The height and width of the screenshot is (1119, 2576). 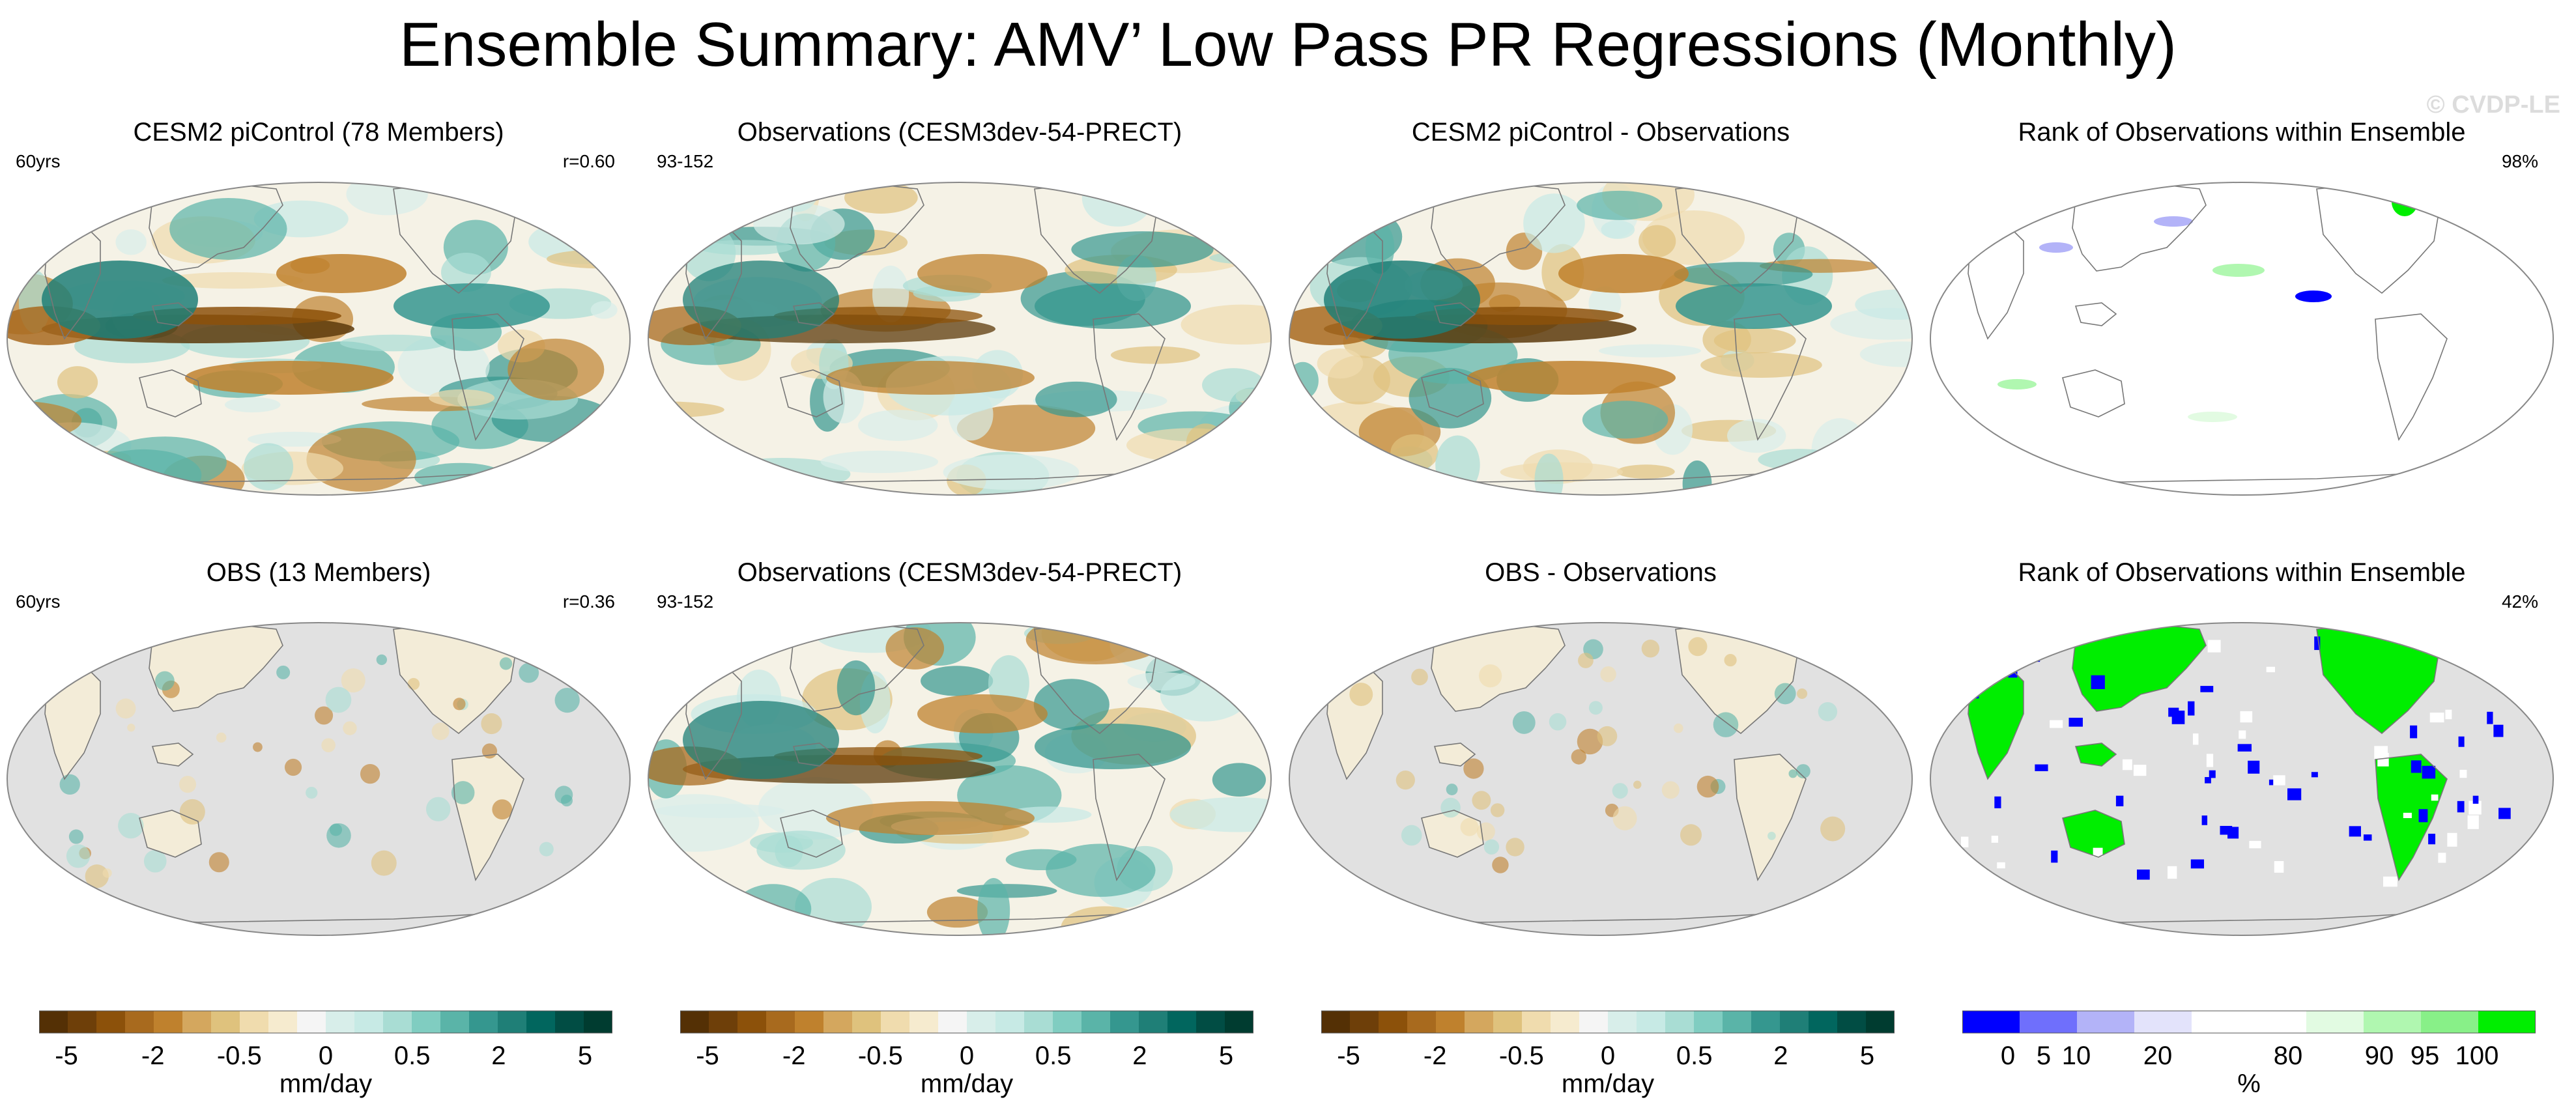 I want to click on colorbar-tick-label: -2, so click(x=1436, y=1055).